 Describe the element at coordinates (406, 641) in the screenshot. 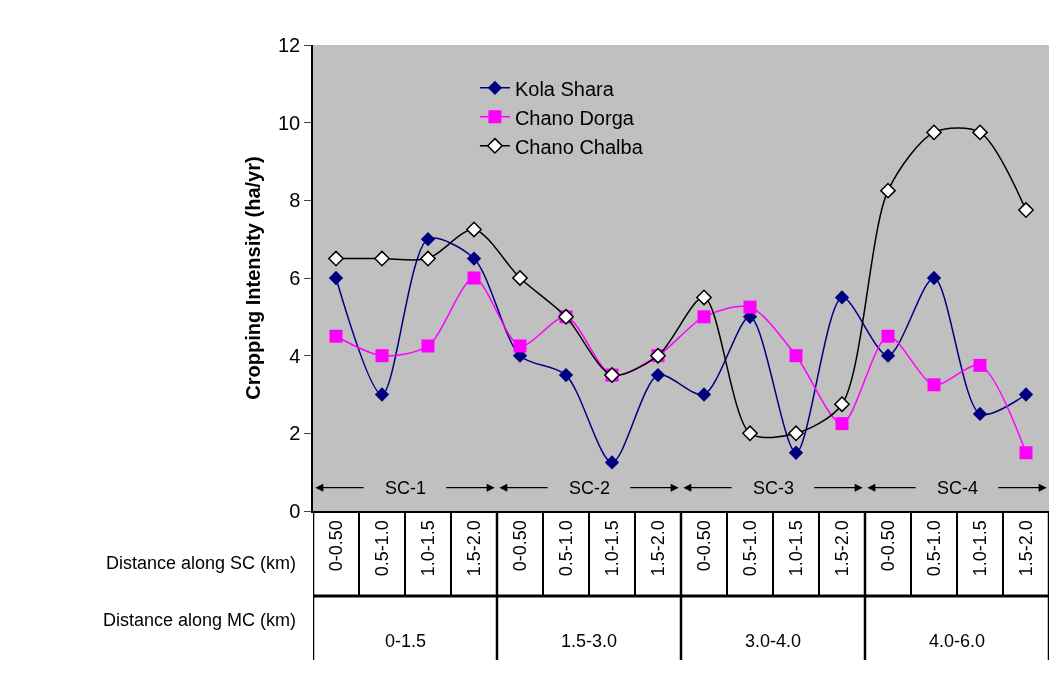

I see `text: 0-1.5` at that location.